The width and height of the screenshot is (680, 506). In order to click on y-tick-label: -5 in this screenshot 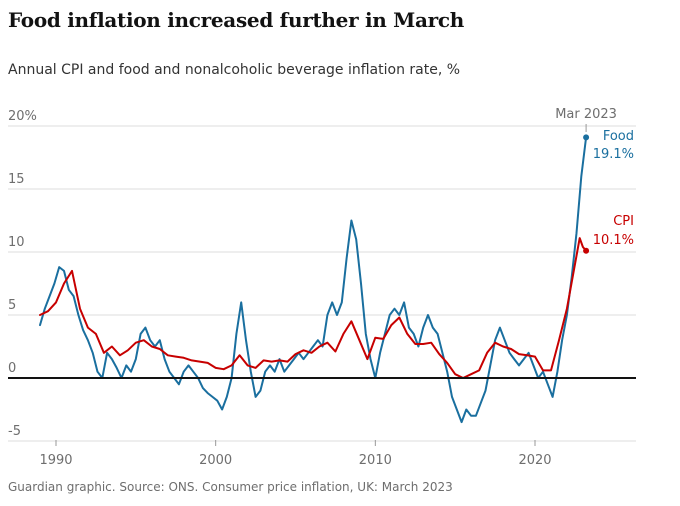, I will do `click(14, 431)`.